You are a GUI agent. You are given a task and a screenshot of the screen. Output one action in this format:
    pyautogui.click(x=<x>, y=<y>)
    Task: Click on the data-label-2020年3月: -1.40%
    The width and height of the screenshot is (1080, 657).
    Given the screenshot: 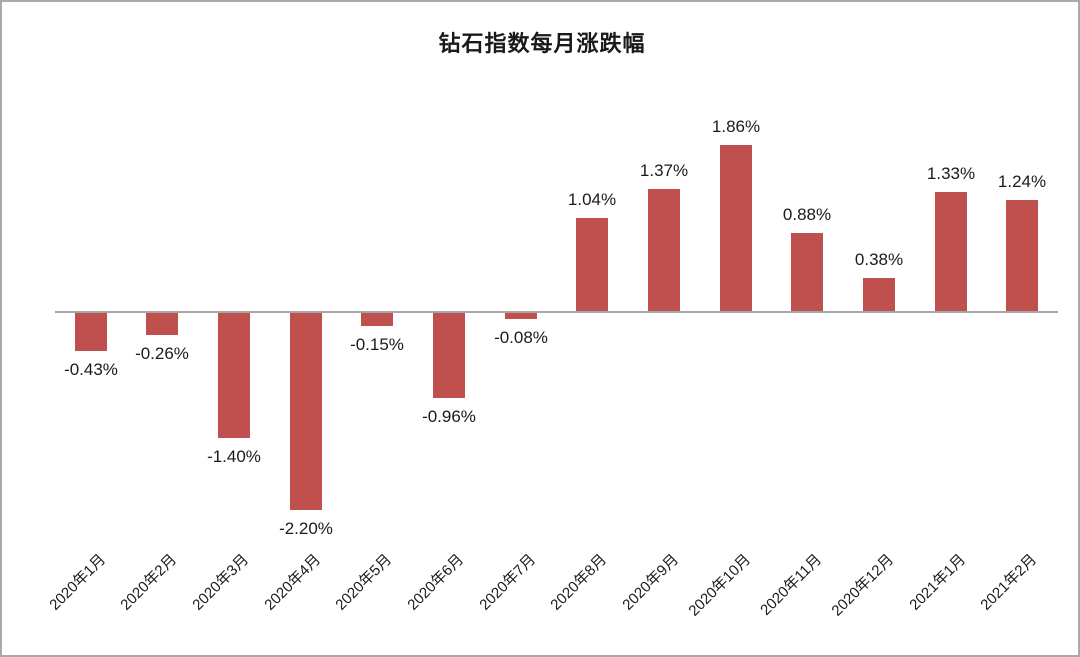 What is the action you would take?
    pyautogui.click(x=234, y=456)
    